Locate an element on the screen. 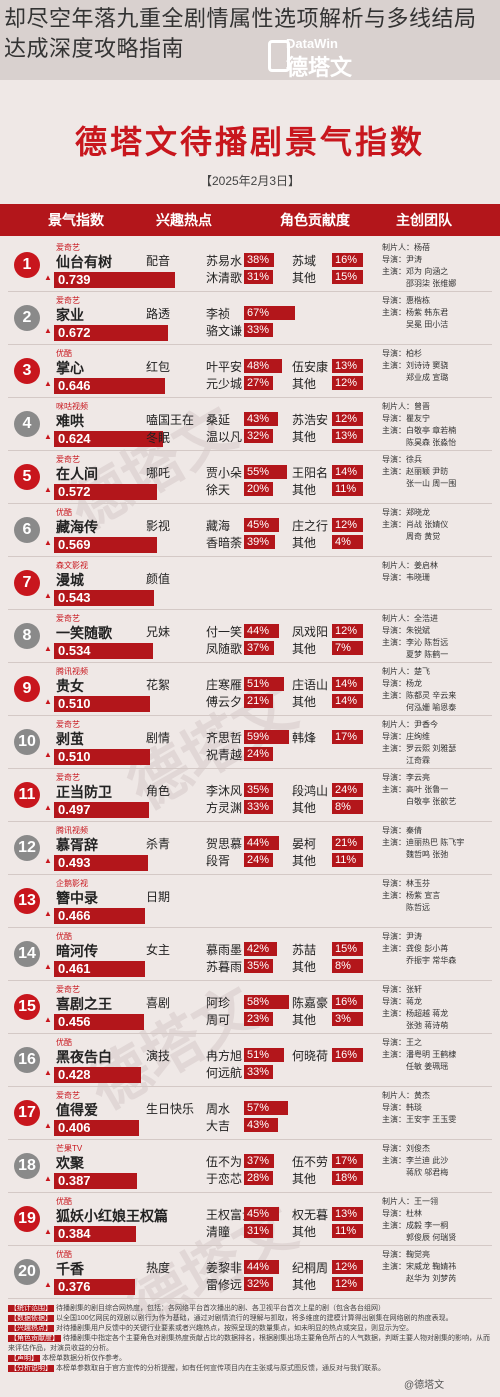  role-name: 阿珍 is located at coordinates (218, 1003).